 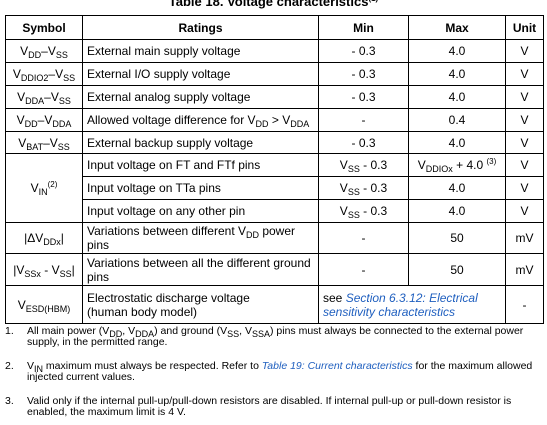 I want to click on text: - 0.3, so click(x=373, y=211).